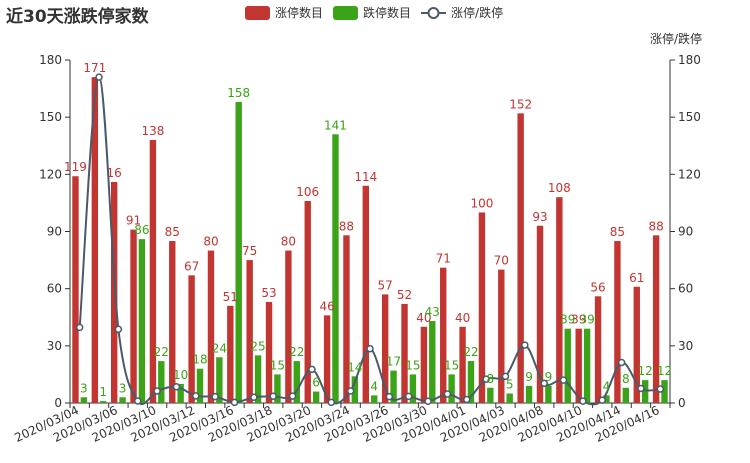 Image resolution: width=750 pixels, height=463 pixels. Describe the element at coordinates (230, 297) in the screenshot. I see `data-label-limit-up: 51` at that location.